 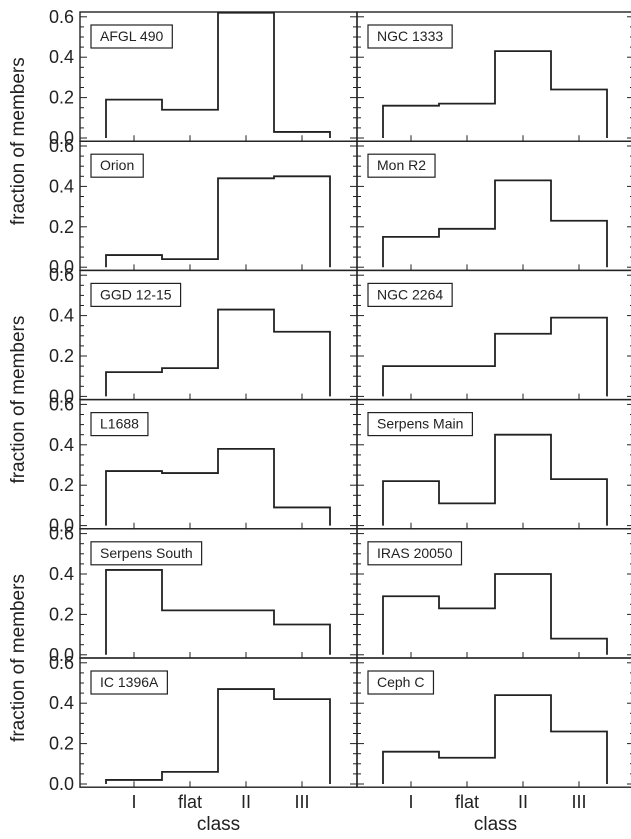 I want to click on histogram-panel: GGD 12-15, so click(x=218, y=335).